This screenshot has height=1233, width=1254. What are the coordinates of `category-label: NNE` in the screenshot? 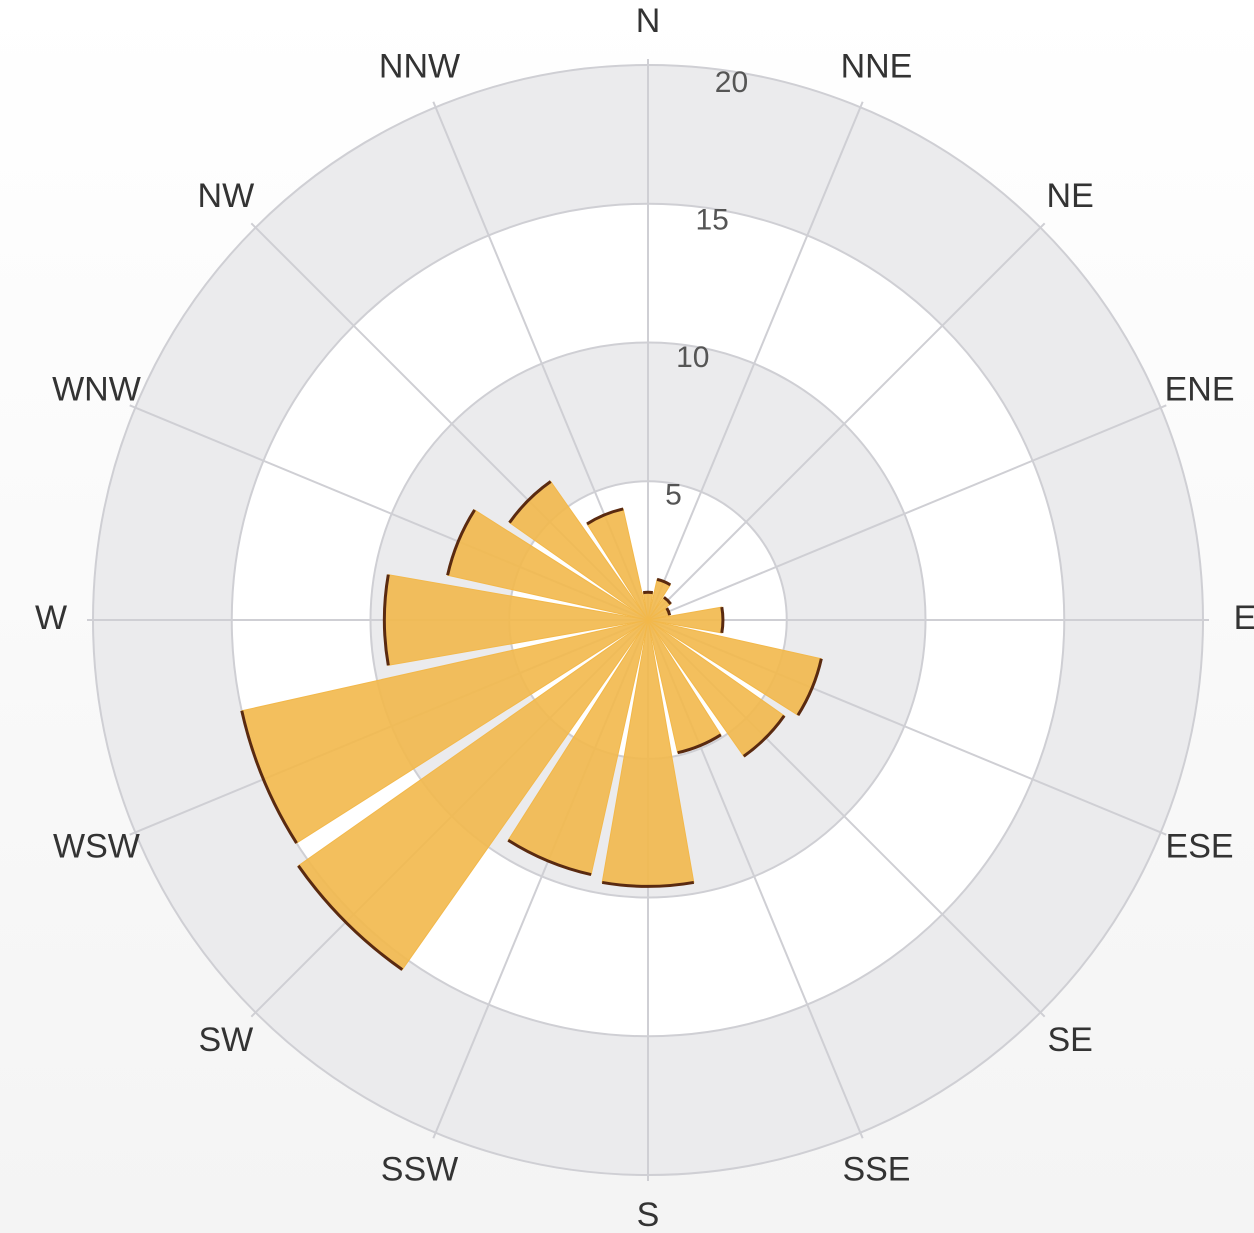 It's located at (877, 66).